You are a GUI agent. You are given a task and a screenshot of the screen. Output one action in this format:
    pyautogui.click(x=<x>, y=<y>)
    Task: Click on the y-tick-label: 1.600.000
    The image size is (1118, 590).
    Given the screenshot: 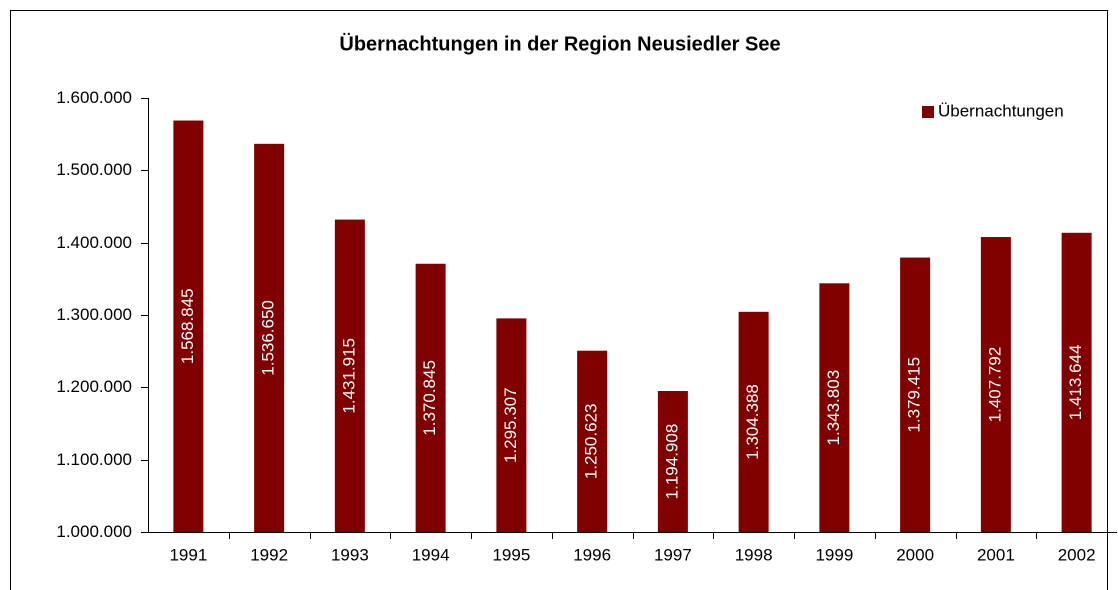 What is the action you would take?
    pyautogui.click(x=94, y=97)
    